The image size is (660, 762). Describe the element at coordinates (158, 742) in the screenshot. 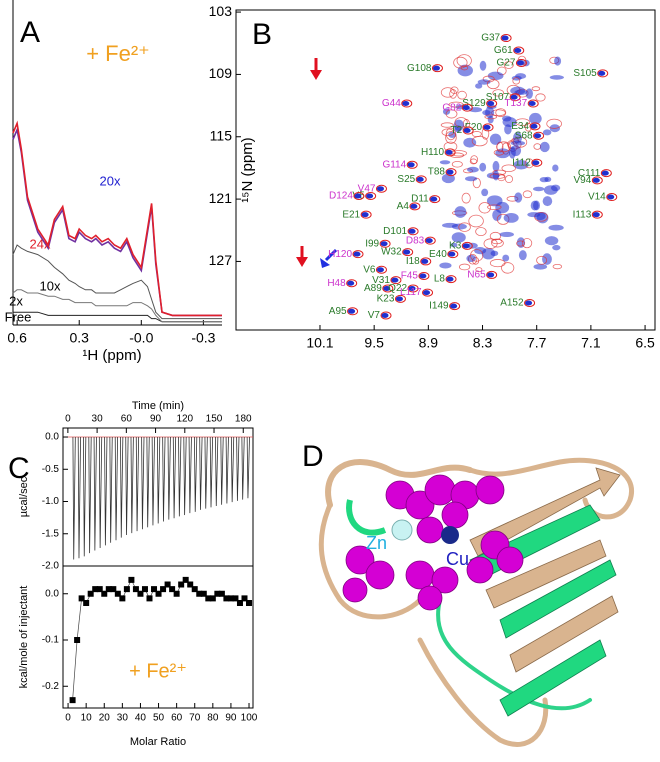

I see `x-axis-label: Molar Ratio` at that location.